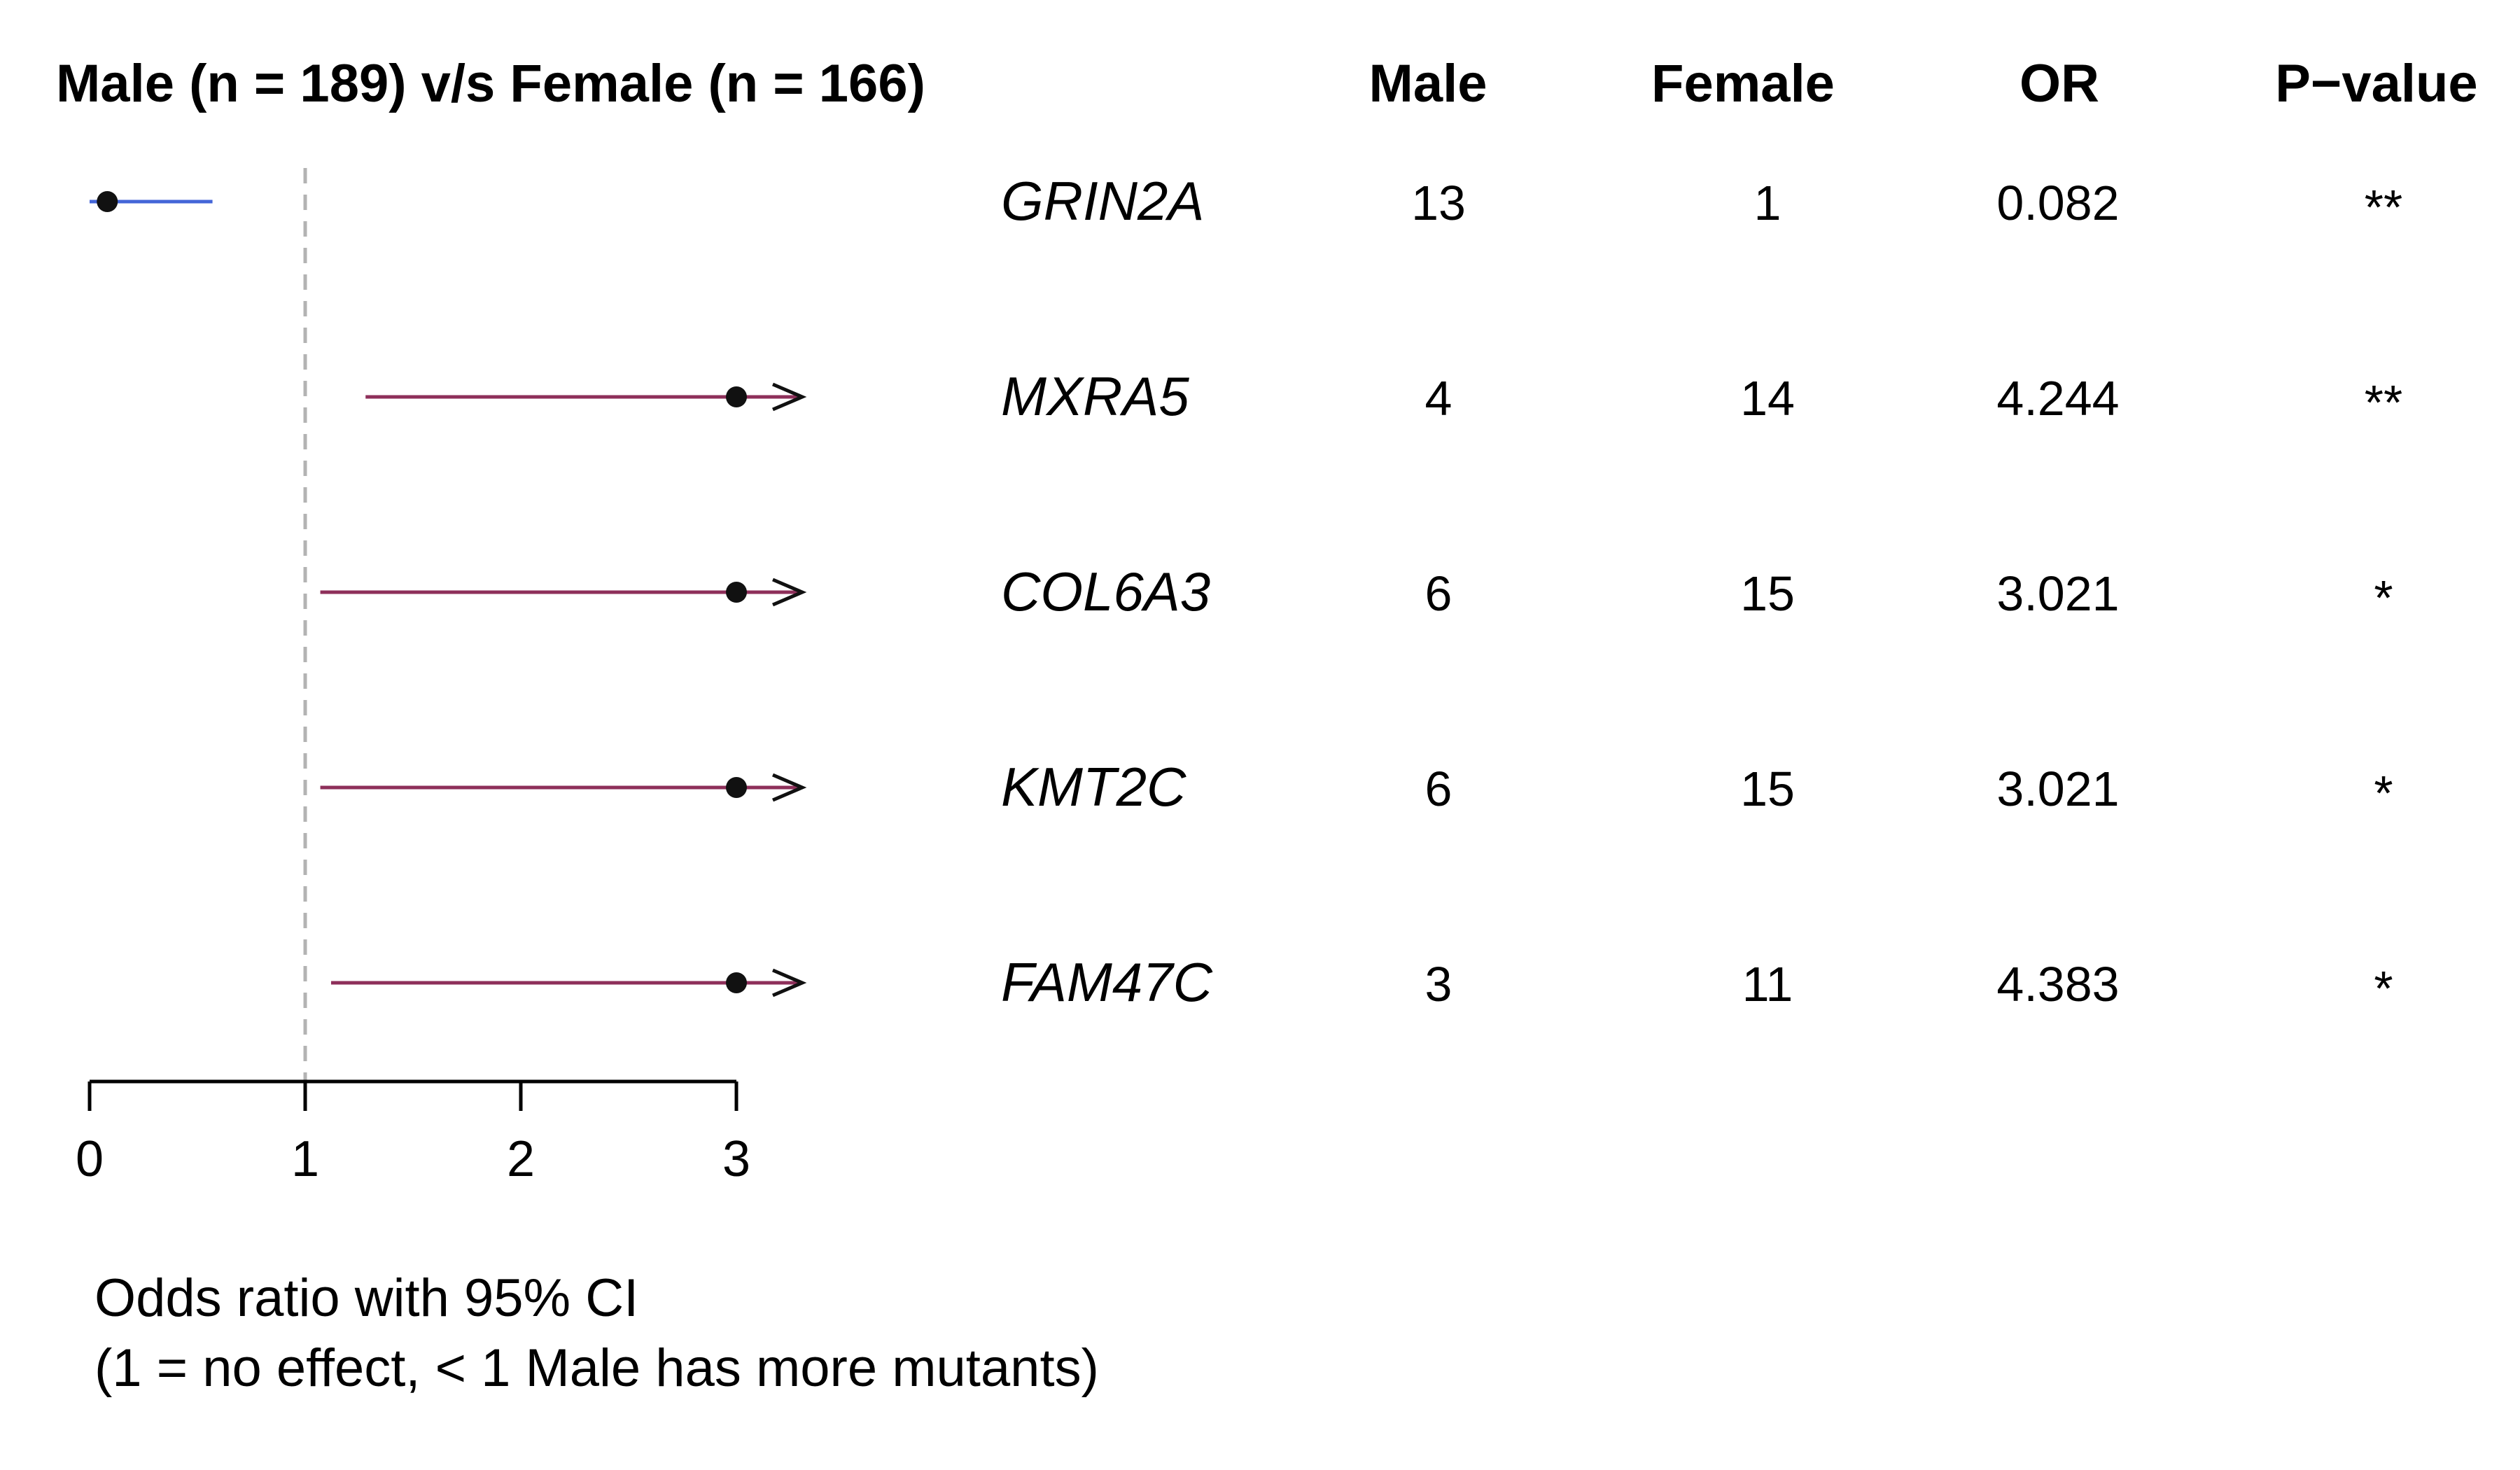  Describe the element at coordinates (1246, 202) in the screenshot. I see `forest-row: GRIN2A 13 1 0.082 **` at that location.